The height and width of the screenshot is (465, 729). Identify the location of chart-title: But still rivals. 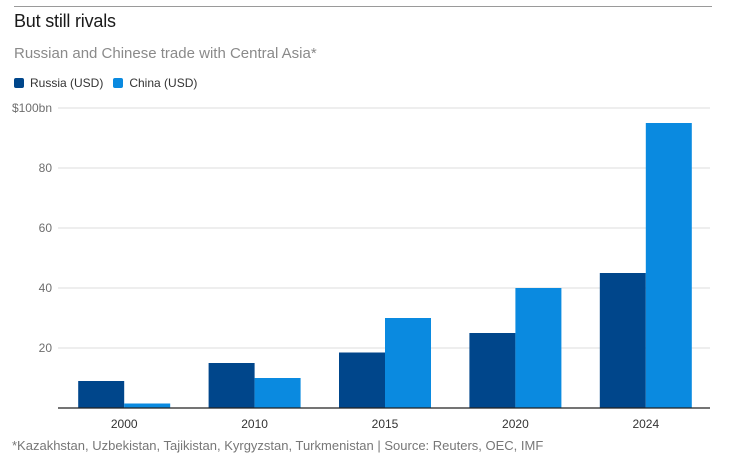
(65, 21).